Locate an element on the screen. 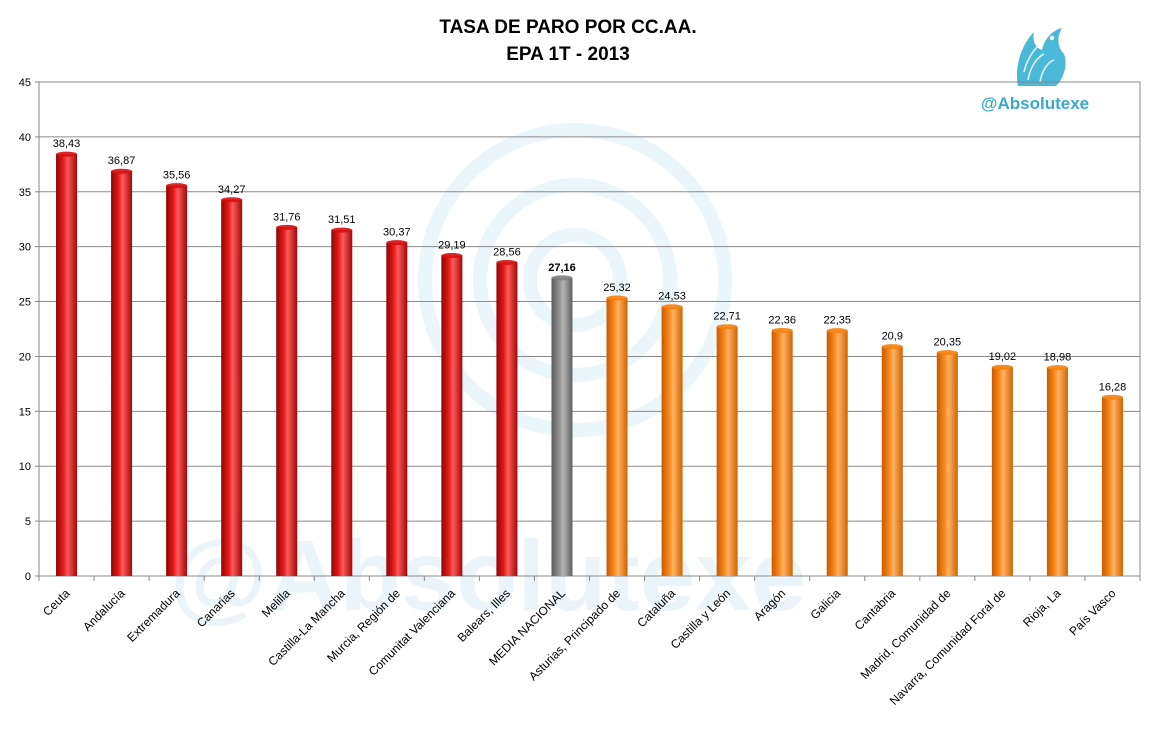 The width and height of the screenshot is (1151, 730). y-tick-label: 35 is located at coordinates (25, 193).